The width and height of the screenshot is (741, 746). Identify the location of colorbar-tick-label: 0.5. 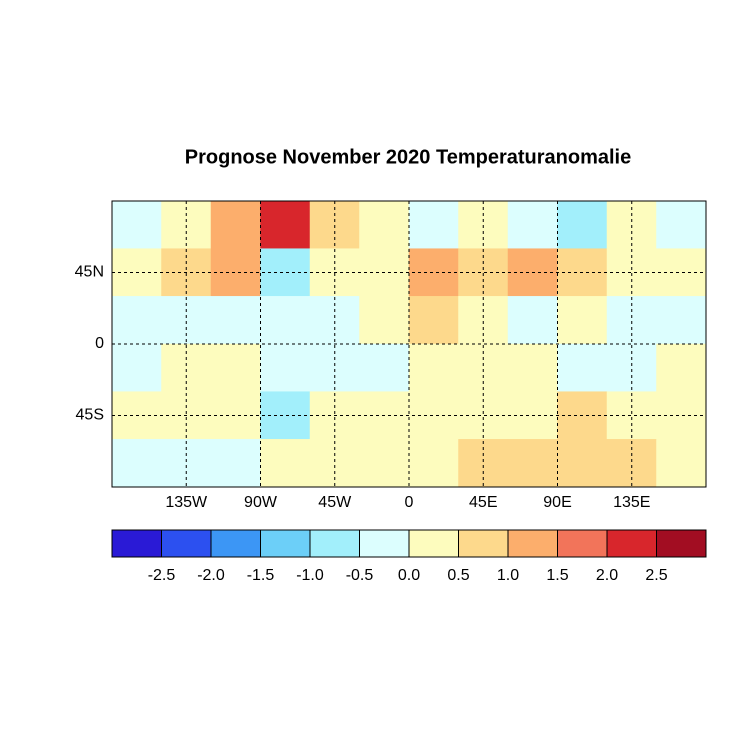
(458, 575).